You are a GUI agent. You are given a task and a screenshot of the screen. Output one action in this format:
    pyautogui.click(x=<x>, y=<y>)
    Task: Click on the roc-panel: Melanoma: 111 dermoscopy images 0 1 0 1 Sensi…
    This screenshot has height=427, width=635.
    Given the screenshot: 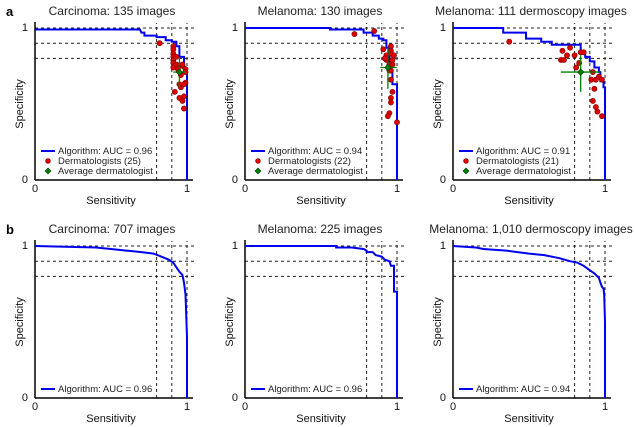 What is the action you would take?
    pyautogui.click(x=529, y=105)
    